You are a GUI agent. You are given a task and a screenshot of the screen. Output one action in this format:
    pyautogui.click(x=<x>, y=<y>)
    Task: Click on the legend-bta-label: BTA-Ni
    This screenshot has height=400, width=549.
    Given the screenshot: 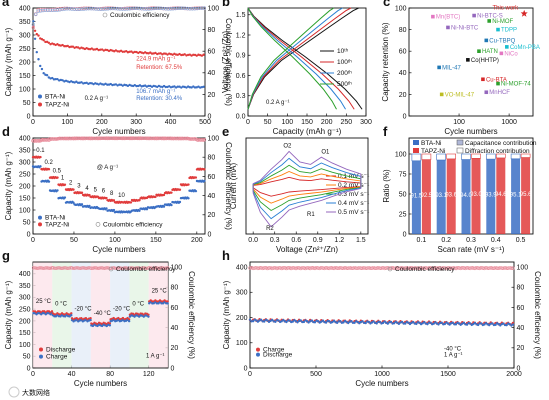 What is the action you would take?
    pyautogui.click(x=55, y=218)
    